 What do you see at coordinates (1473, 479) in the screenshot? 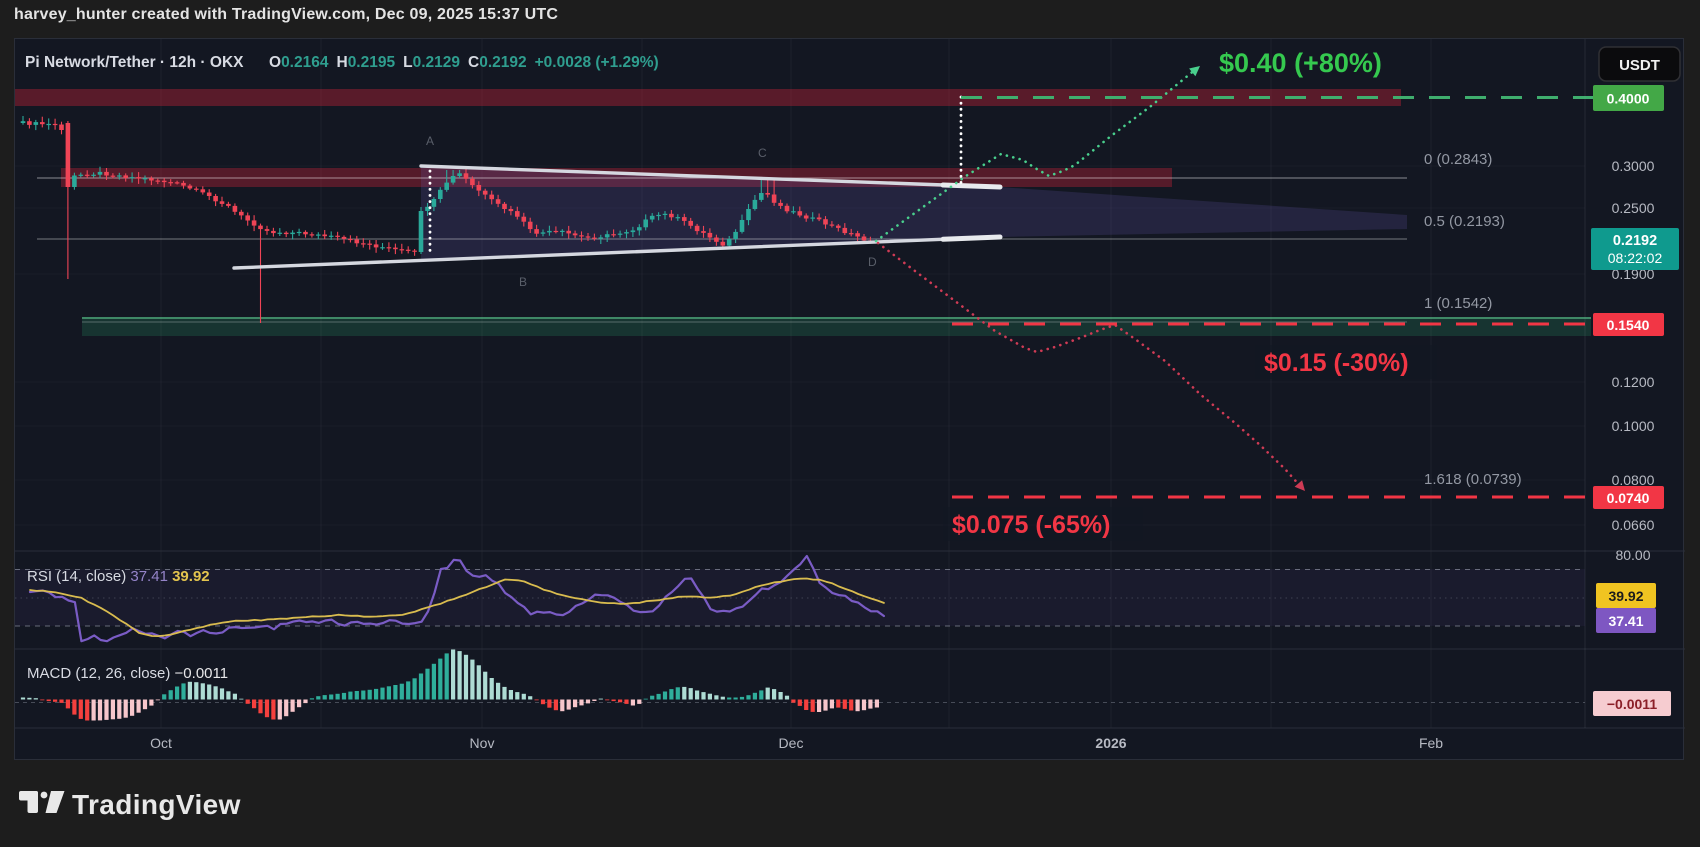
I see `svg-text: 1.618 (0.0739)` at bounding box center [1473, 479].